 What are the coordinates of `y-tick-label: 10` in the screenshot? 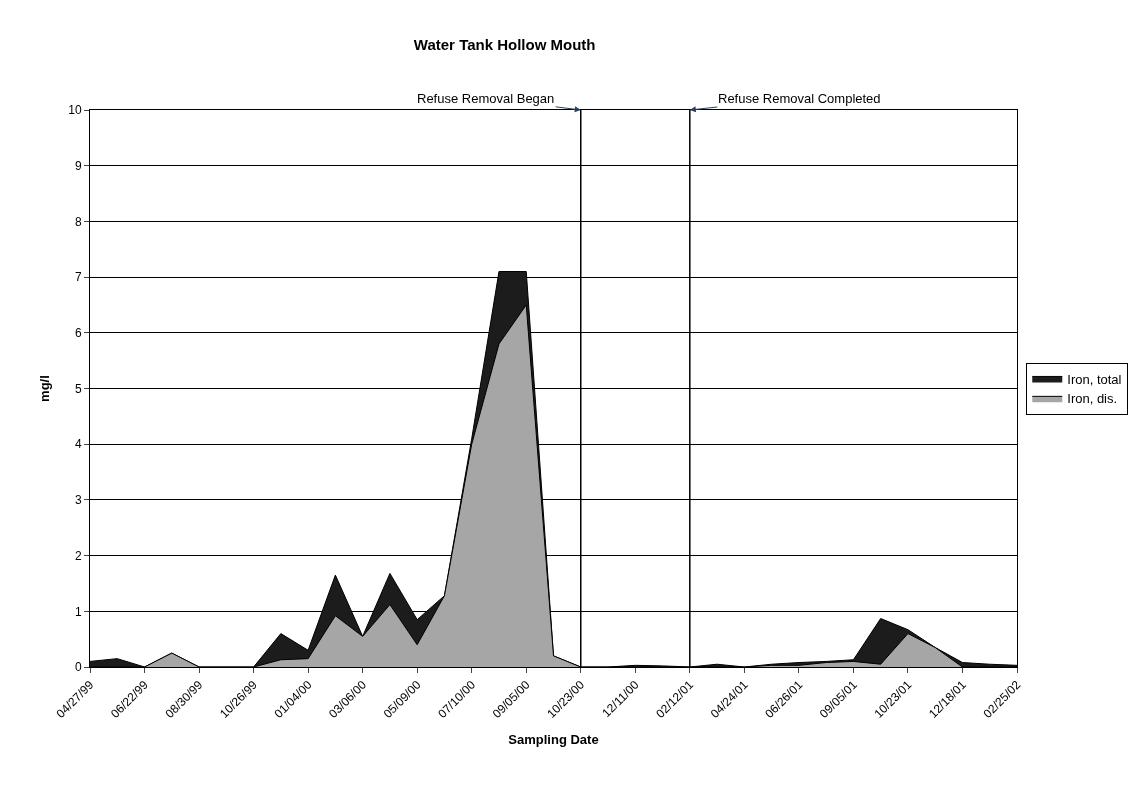 It's located at (75, 110).